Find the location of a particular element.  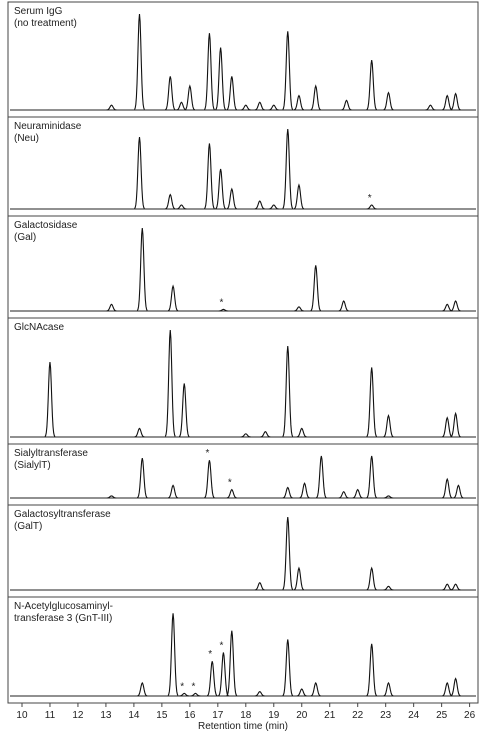

x-tick-label: 24 is located at coordinates (414, 715).